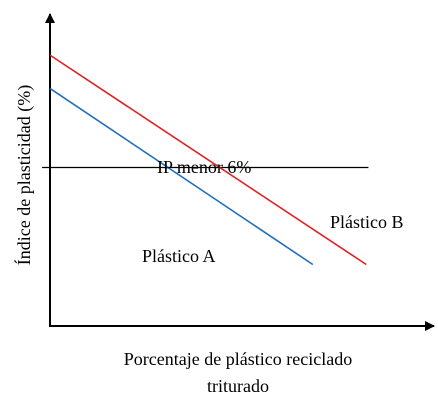 This screenshot has height=401, width=438. What do you see at coordinates (367, 222) in the screenshot?
I see `series-label-plastico-b: Plástico B` at bounding box center [367, 222].